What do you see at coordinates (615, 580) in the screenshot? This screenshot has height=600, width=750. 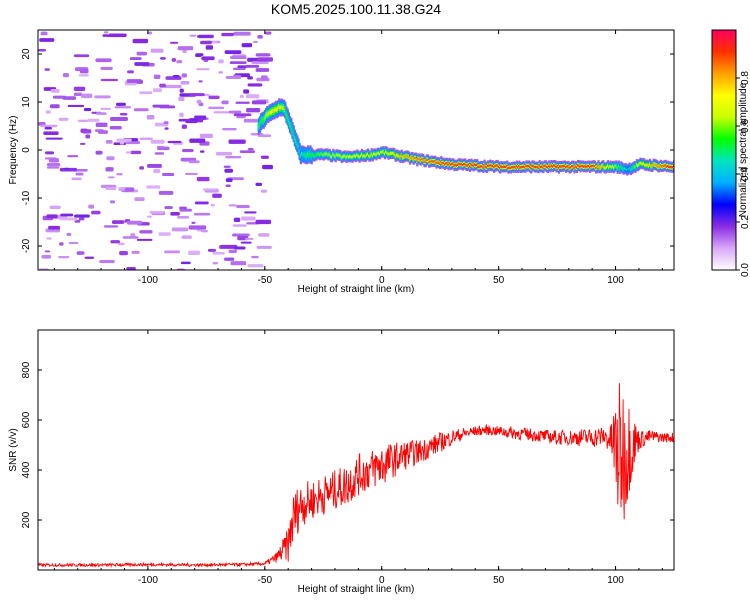 I see `snr-x-tick-label: 100` at bounding box center [615, 580].